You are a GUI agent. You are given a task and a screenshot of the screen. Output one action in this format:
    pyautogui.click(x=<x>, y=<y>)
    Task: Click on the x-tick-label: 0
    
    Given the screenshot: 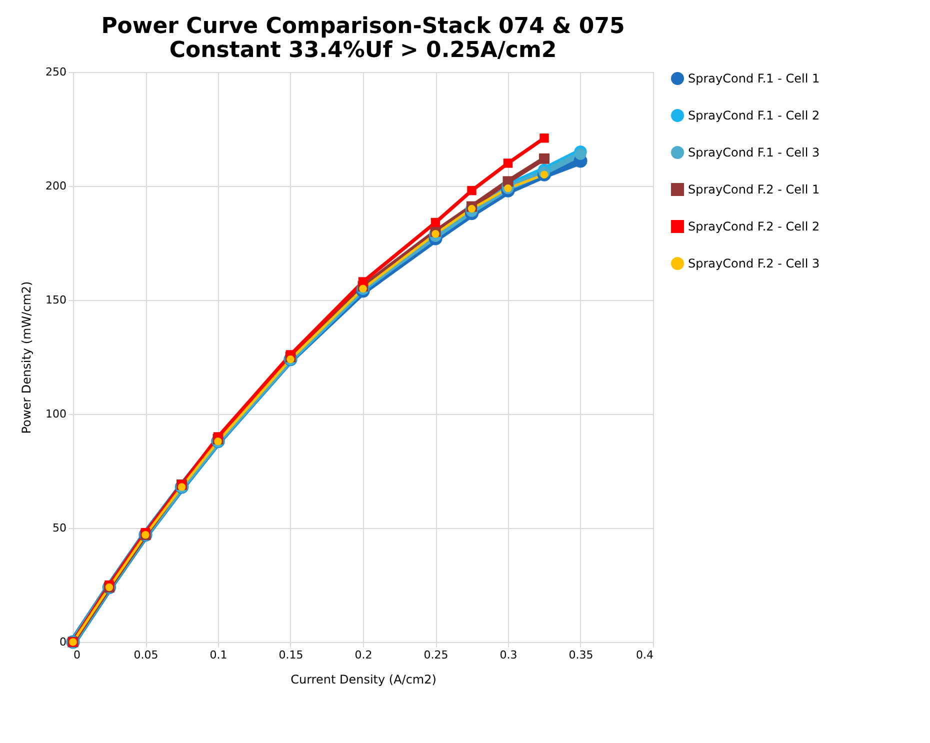 What is the action you would take?
    pyautogui.click(x=77, y=655)
    